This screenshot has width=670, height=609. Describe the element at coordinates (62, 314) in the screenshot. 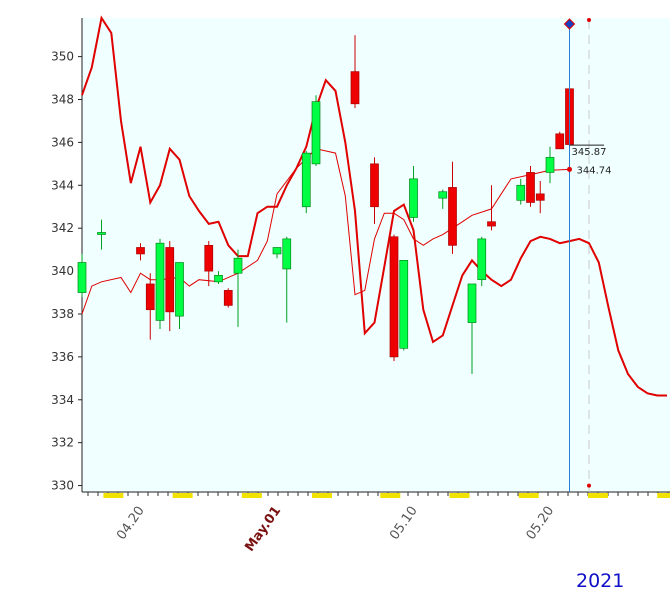

I see `y-tick-label: 338` at that location.